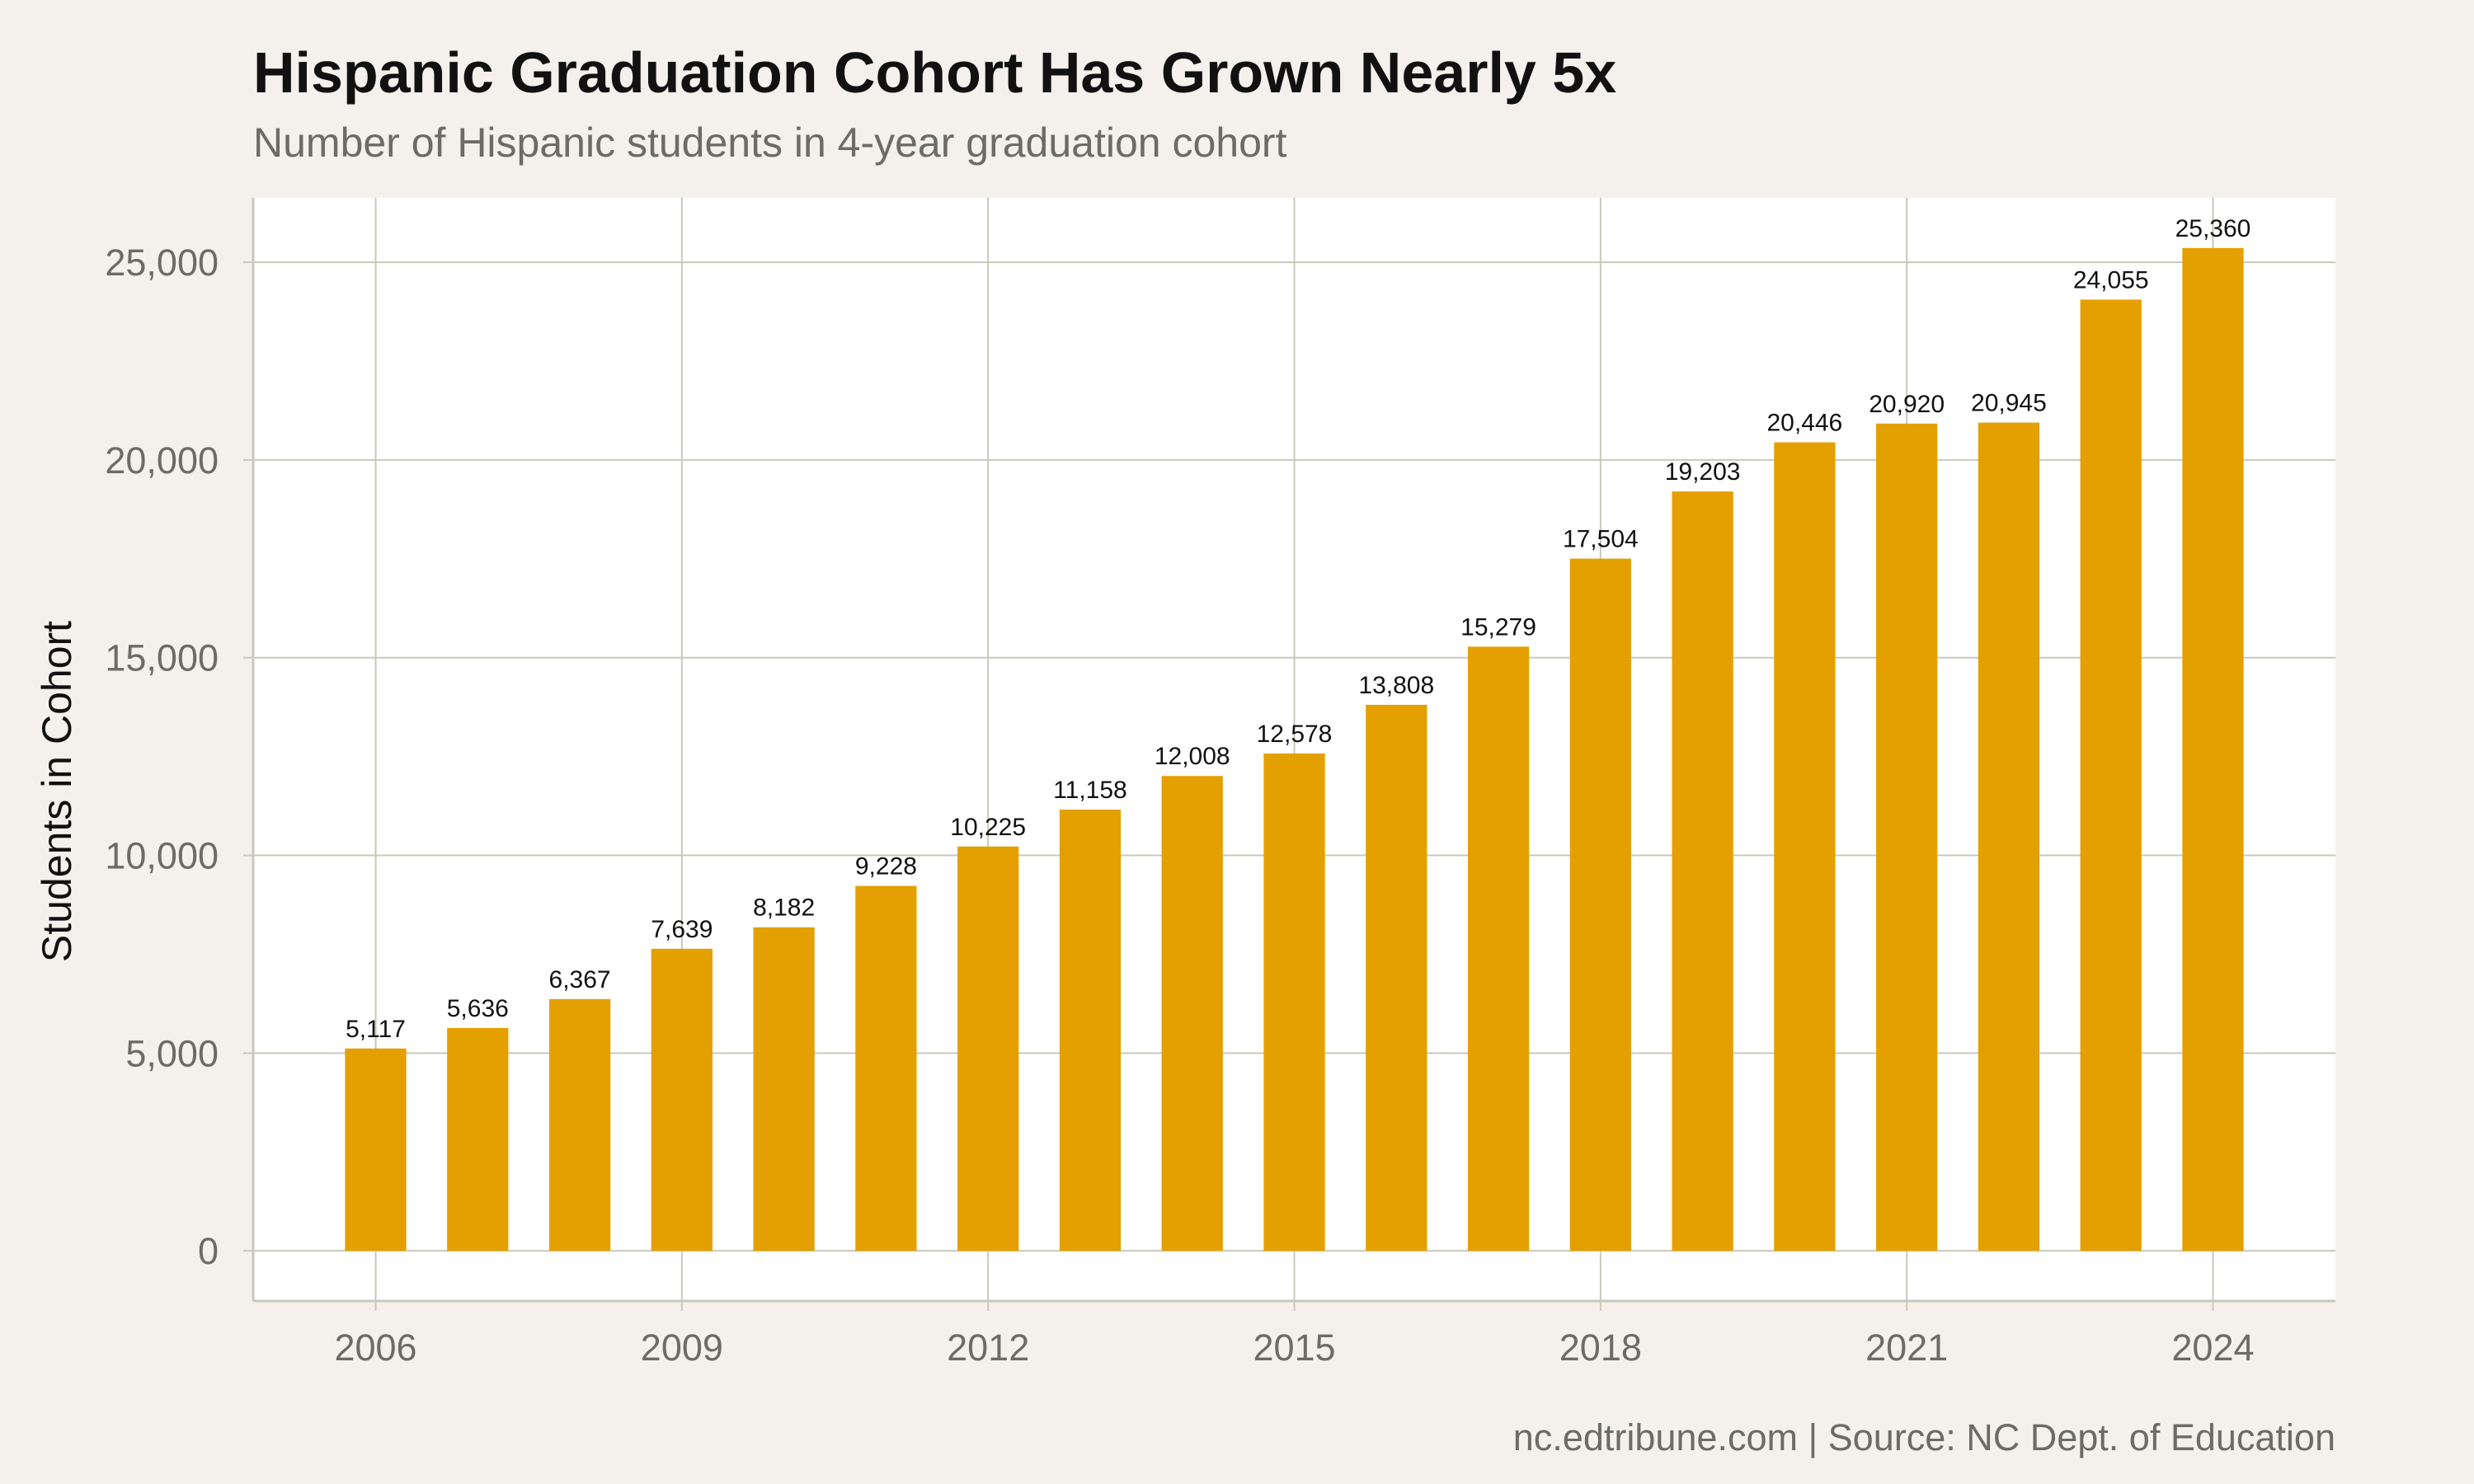  What do you see at coordinates (1192, 756) in the screenshot?
I see `data-label-2014: 12,008` at bounding box center [1192, 756].